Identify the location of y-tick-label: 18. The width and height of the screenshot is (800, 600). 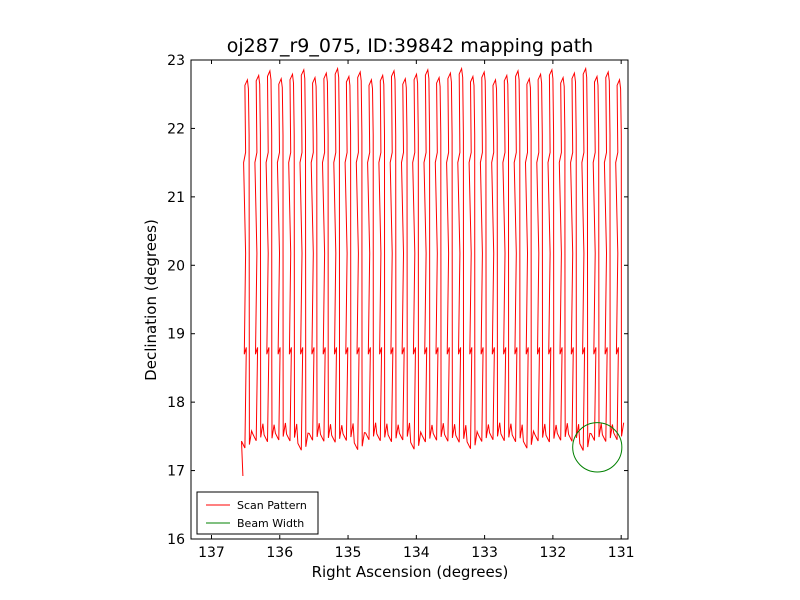
(176, 403).